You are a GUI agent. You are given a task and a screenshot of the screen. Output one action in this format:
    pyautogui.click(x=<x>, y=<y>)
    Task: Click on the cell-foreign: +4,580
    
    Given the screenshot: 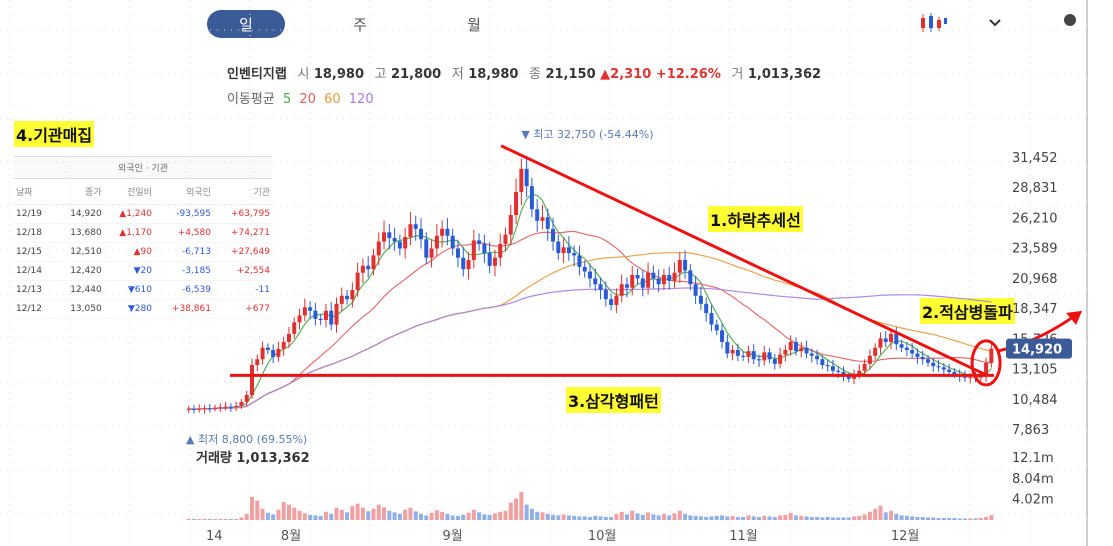 What is the action you would take?
    pyautogui.click(x=183, y=233)
    